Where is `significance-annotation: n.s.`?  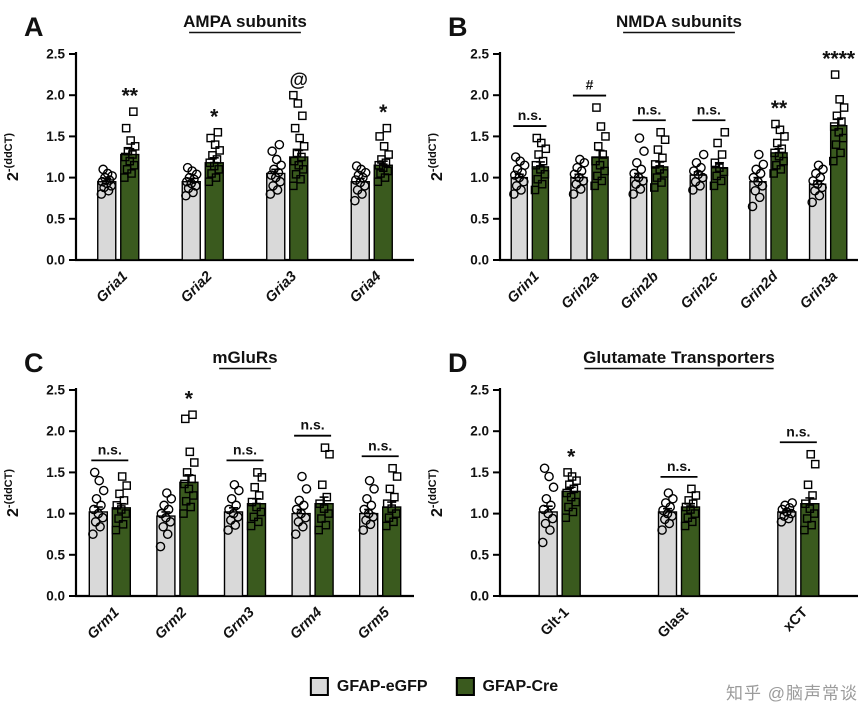
significance-annotation: n.s. is located at coordinates (798, 431).